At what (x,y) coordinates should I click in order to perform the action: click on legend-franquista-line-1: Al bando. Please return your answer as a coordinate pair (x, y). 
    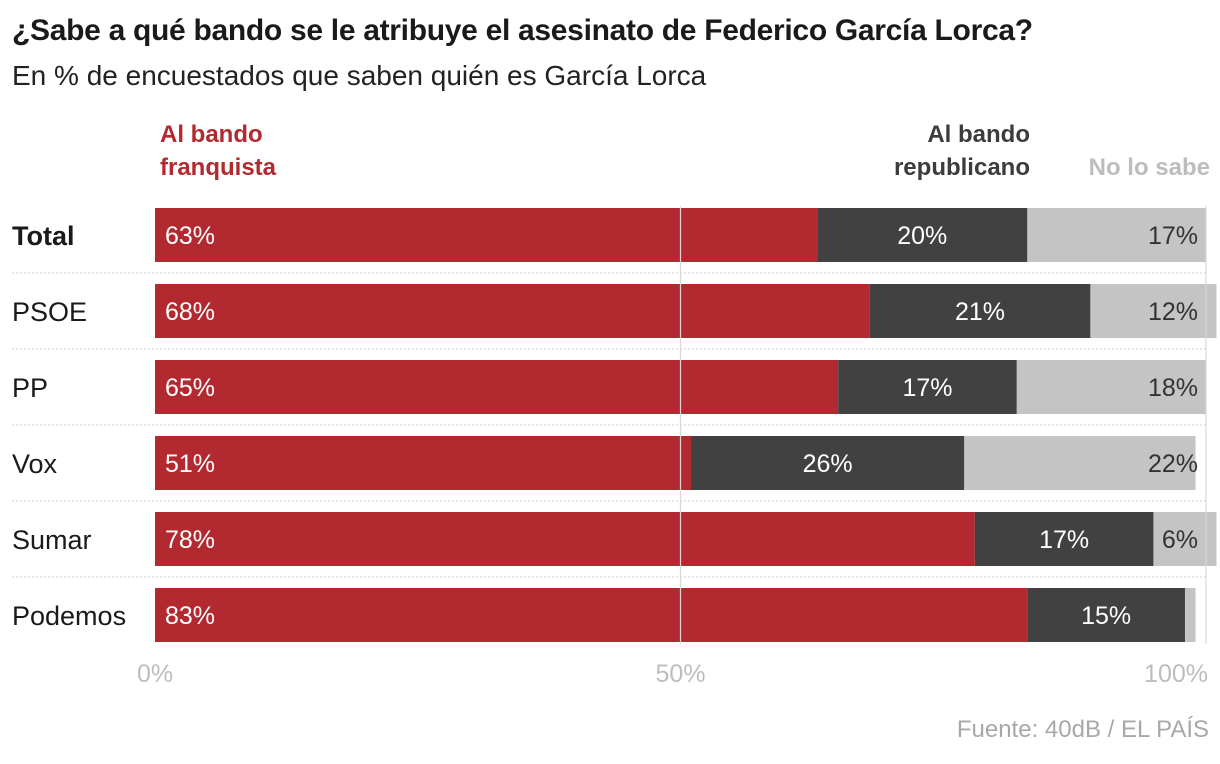
    Looking at the image, I should click on (211, 134).